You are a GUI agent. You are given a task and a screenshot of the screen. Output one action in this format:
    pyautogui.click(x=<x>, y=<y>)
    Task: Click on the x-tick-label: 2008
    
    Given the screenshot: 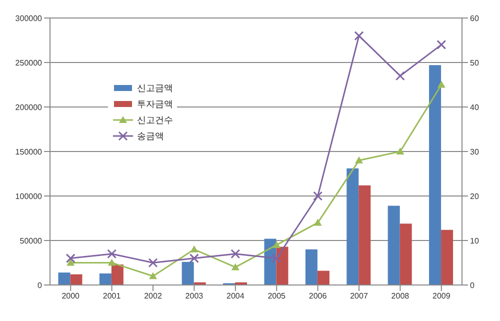 What is the action you would take?
    pyautogui.click(x=400, y=296)
    